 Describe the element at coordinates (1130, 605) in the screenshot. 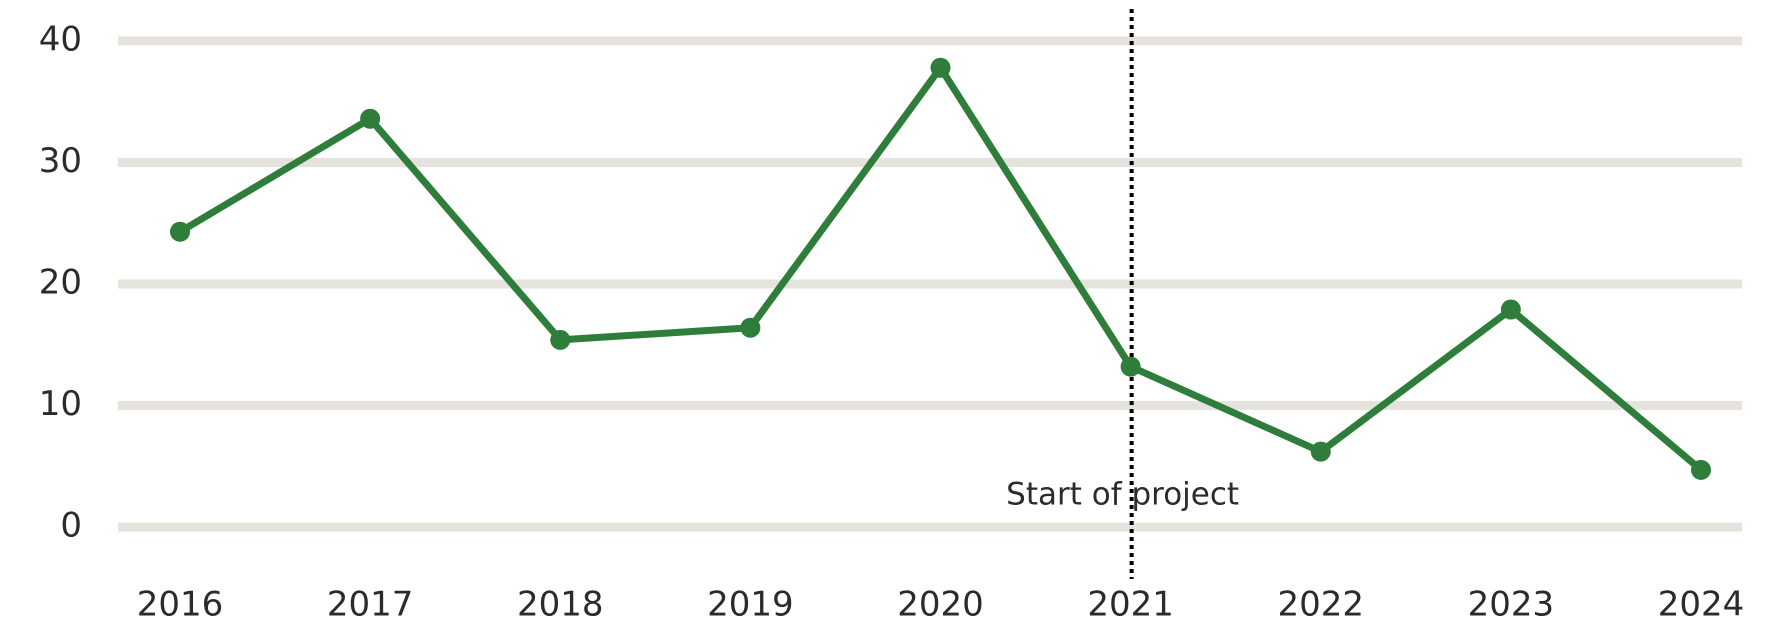

I see `x-tick-label: 2021` at that location.